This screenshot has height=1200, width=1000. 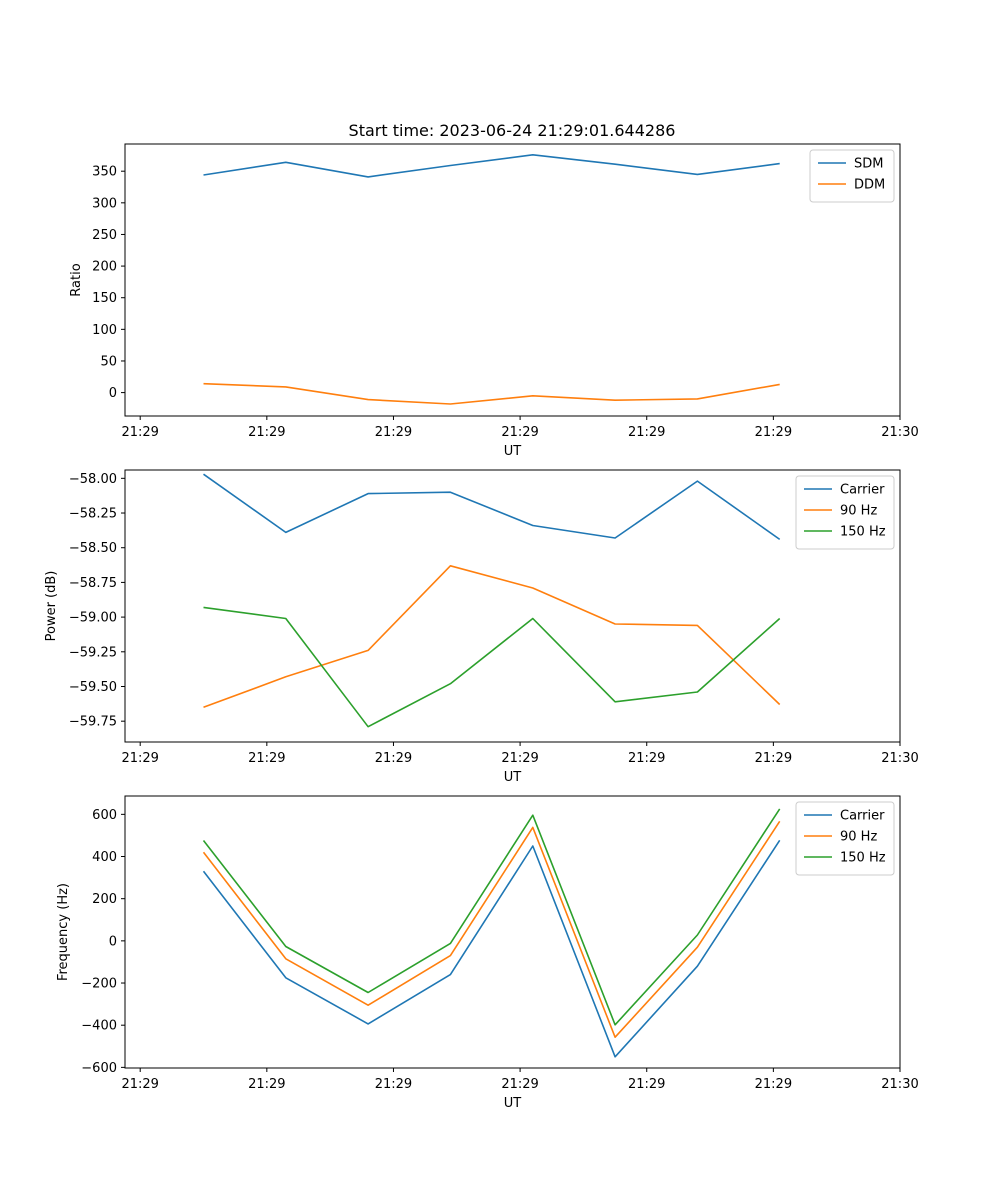 What do you see at coordinates (113, 393) in the screenshot?
I see `chart-1-y-tick-label: 0` at bounding box center [113, 393].